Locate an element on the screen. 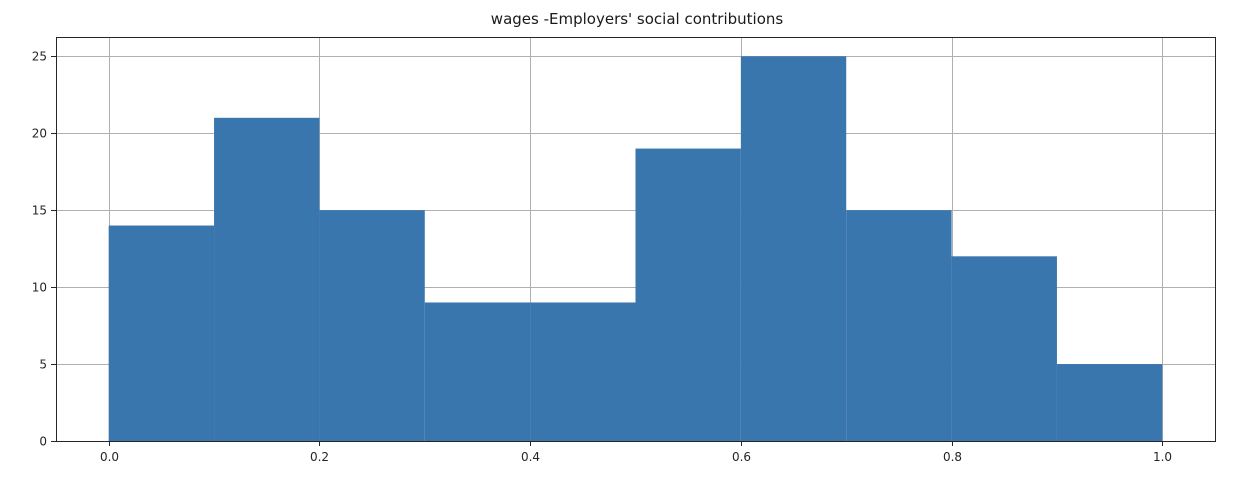  x-tick-label: 0.0 is located at coordinates (109, 457).